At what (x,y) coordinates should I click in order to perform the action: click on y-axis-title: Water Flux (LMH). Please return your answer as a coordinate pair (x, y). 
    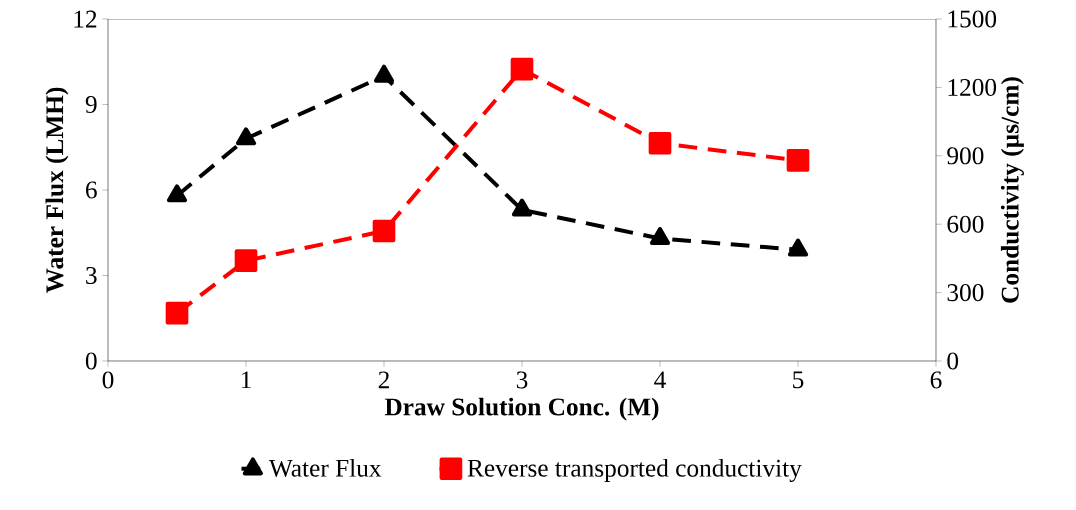
    Looking at the image, I should click on (57, 190).